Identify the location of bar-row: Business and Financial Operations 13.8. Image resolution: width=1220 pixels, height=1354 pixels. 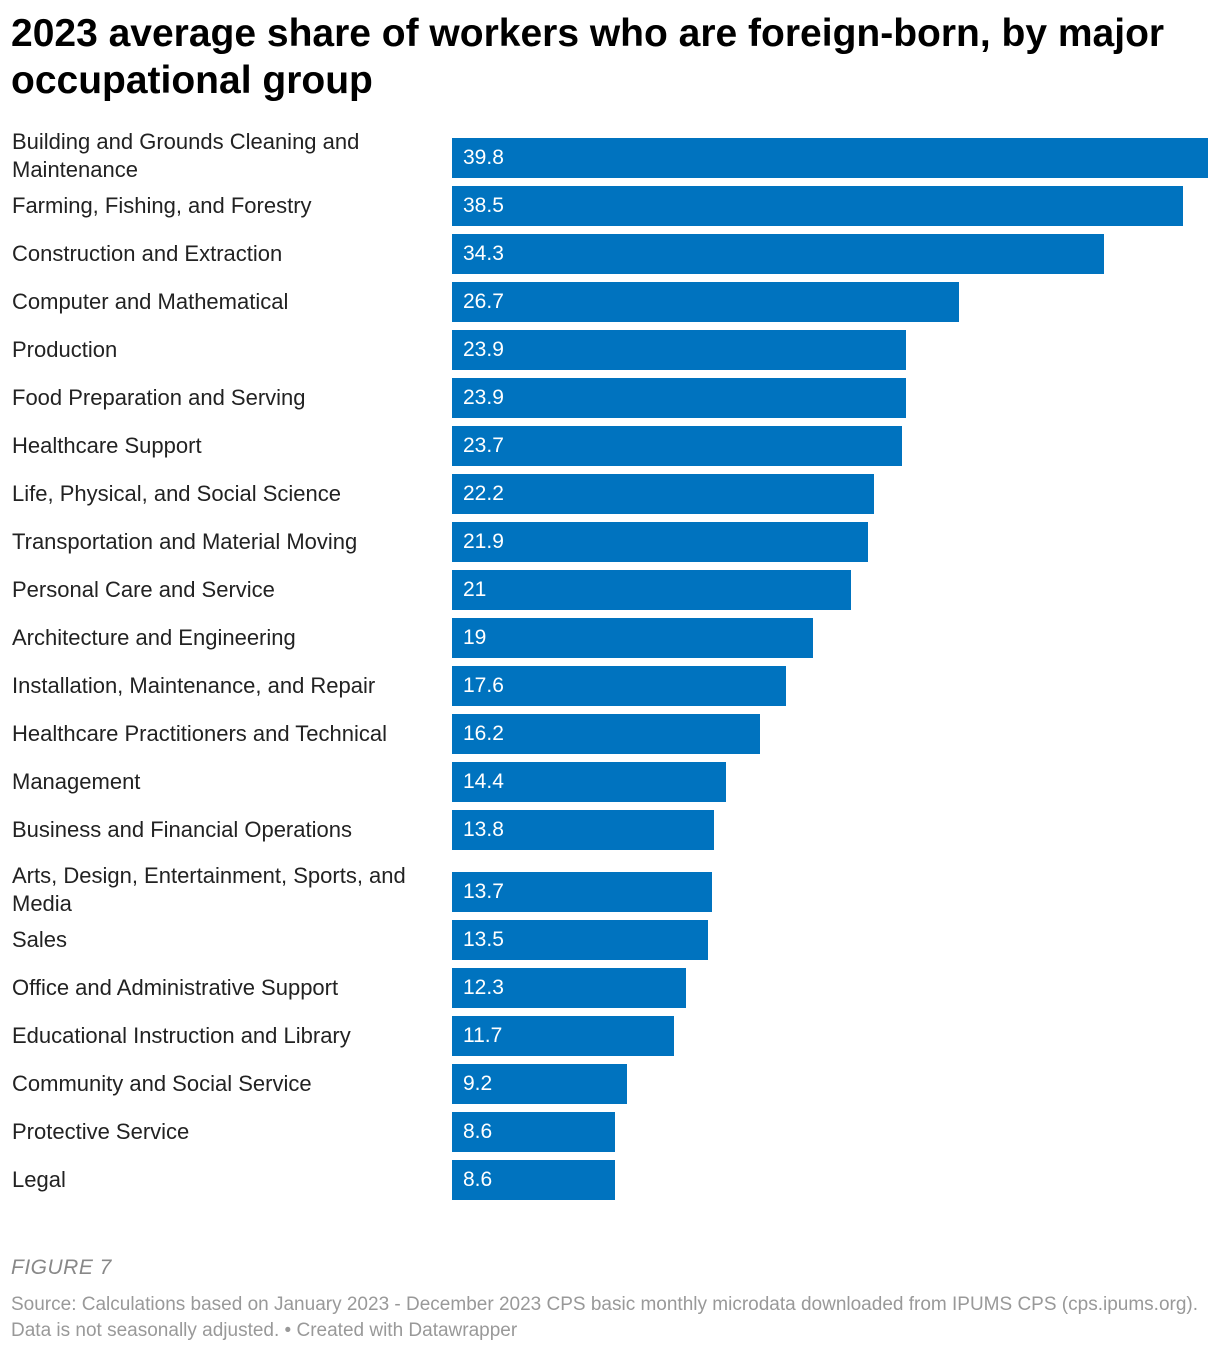
(610, 830).